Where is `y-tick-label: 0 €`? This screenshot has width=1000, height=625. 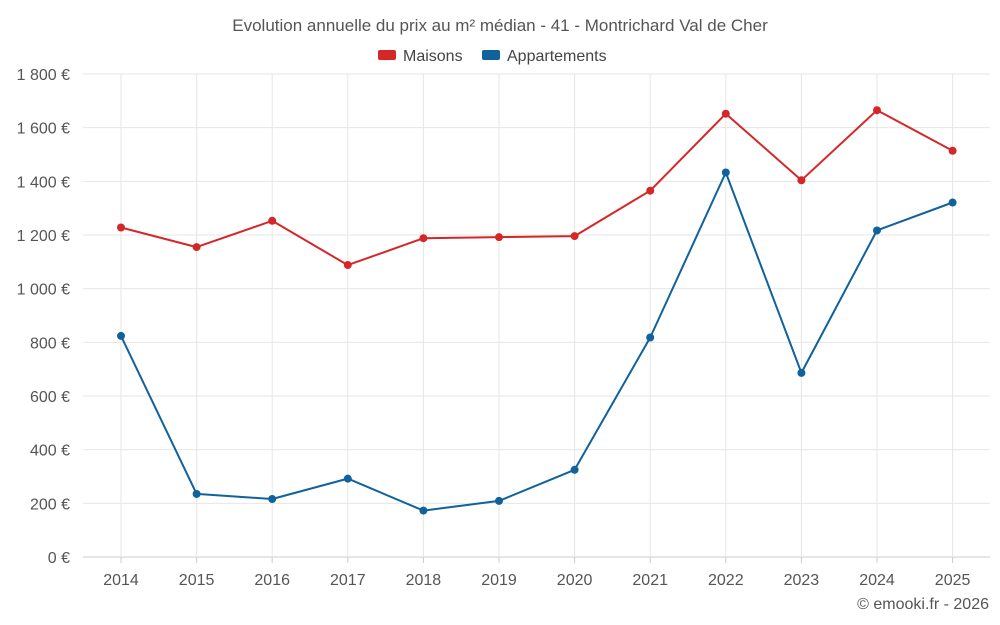
y-tick-label: 0 € is located at coordinates (59, 558).